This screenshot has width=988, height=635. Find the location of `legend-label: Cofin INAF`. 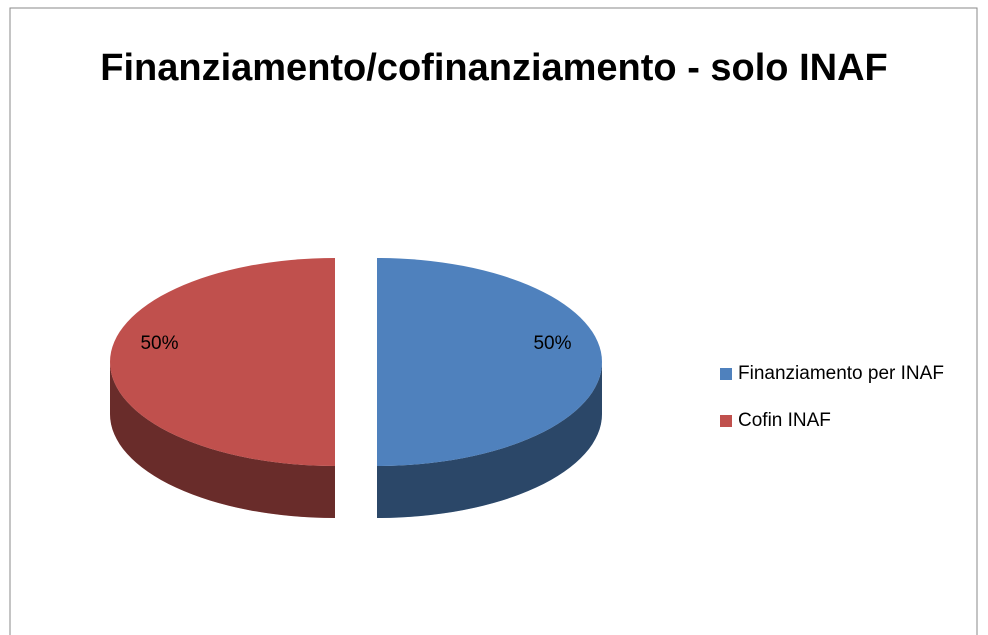

legend-label: Cofin INAF is located at coordinates (784, 420).